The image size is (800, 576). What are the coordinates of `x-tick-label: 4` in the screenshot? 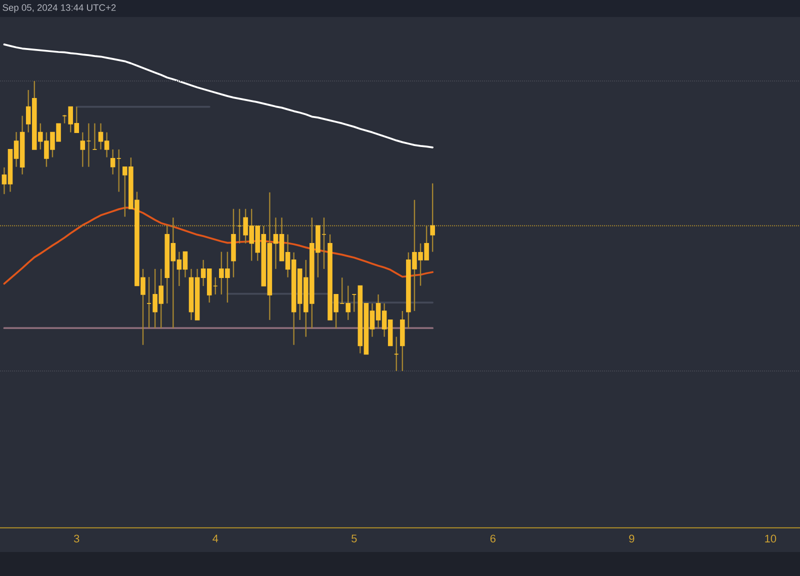 It's located at (215, 538).